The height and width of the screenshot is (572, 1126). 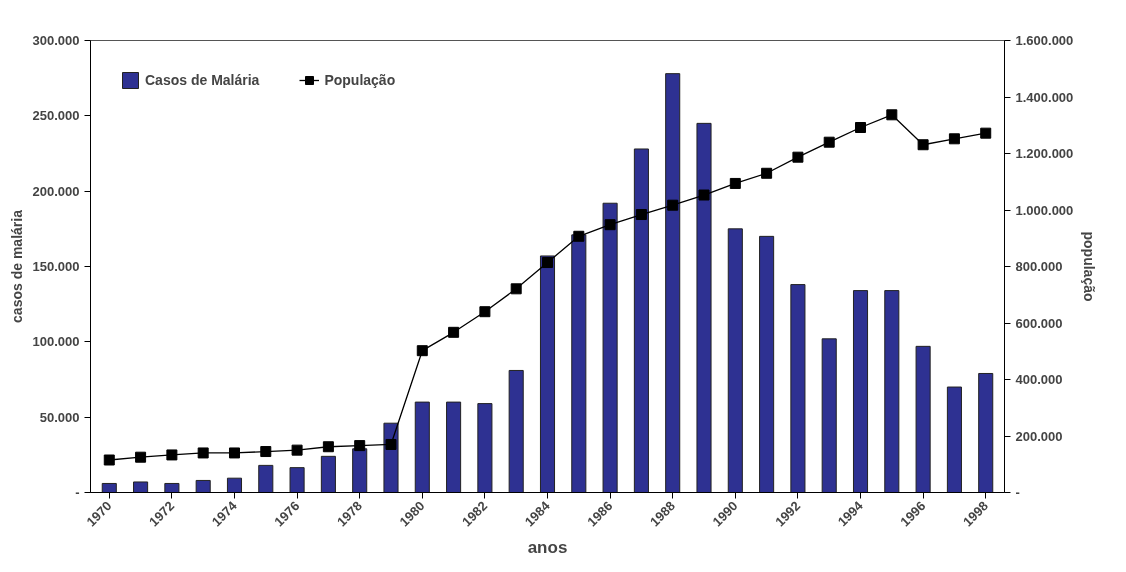 I want to click on y2-tick-label: 800.000, so click(x=1039, y=266).